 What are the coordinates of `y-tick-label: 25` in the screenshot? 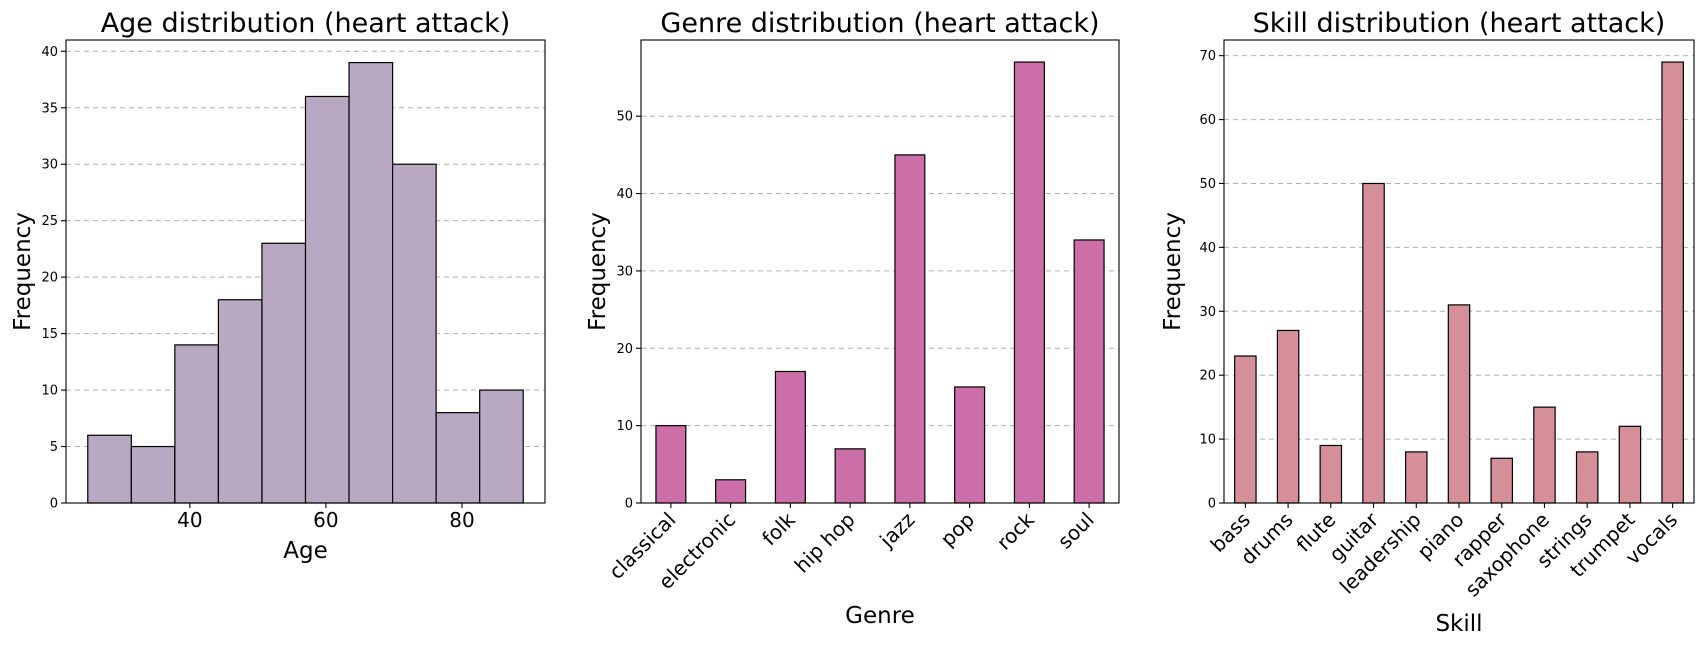 It's located at (49, 221).